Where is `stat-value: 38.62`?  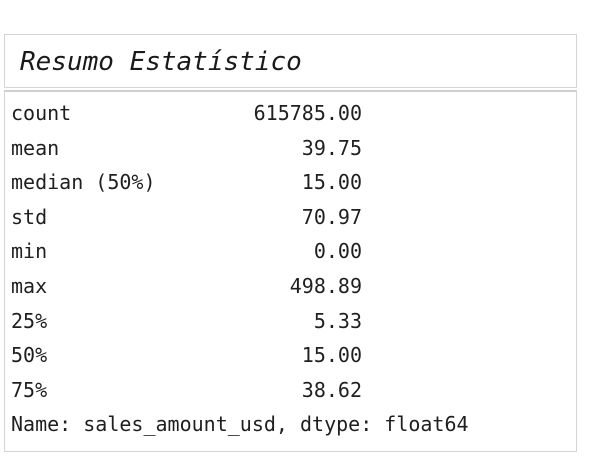 stat-value: 38.62 is located at coordinates (331, 389).